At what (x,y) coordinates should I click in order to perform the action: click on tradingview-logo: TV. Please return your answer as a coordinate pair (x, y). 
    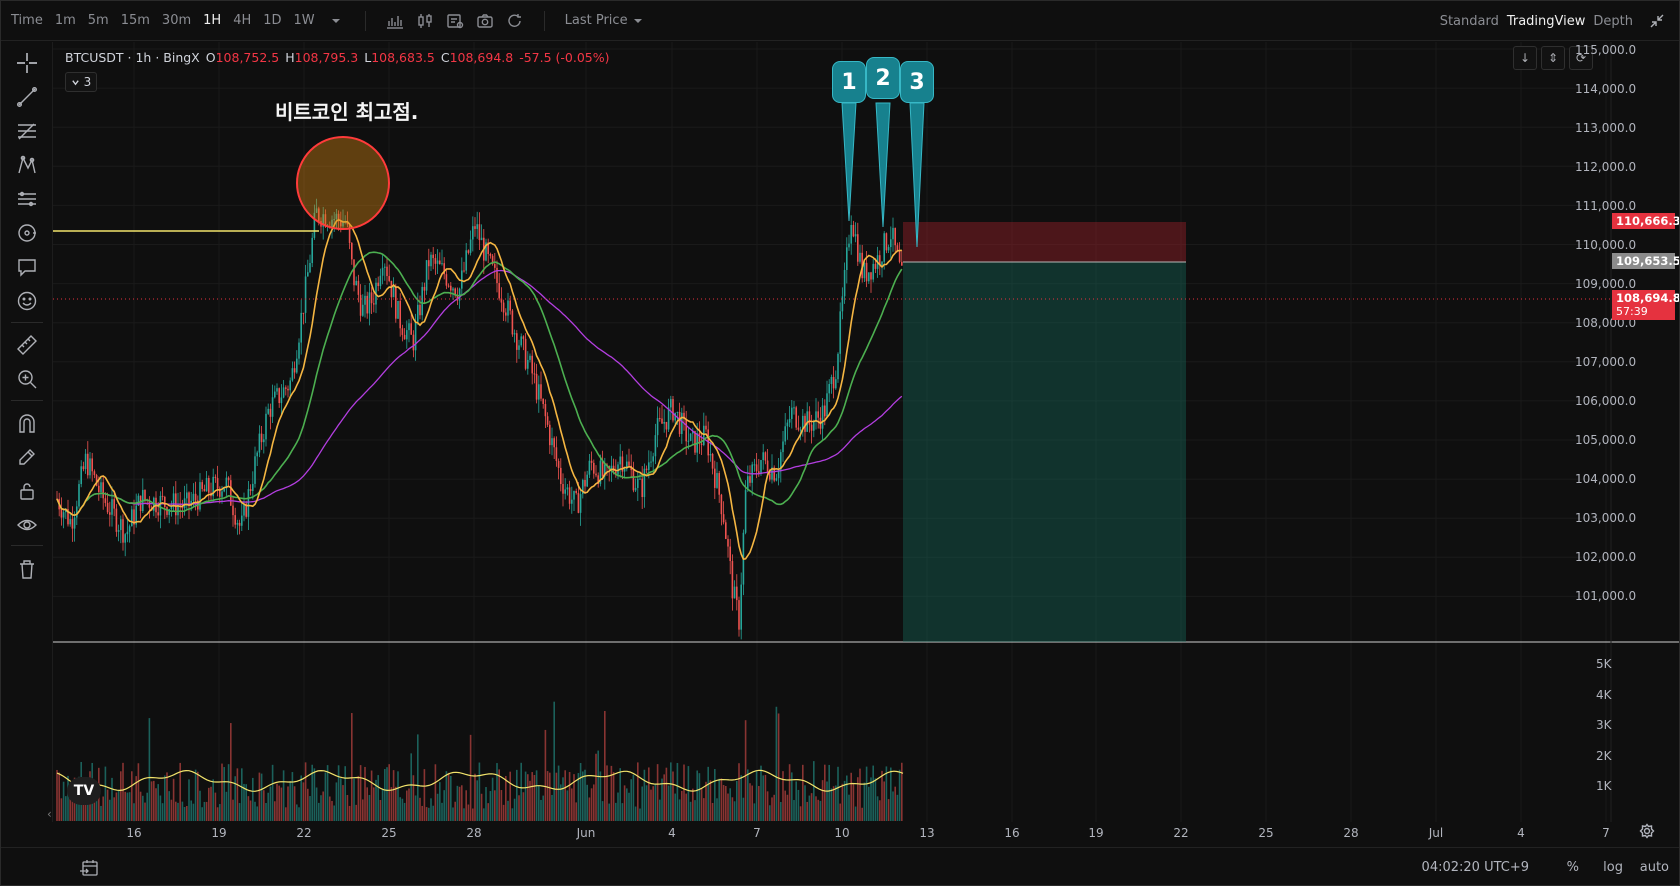
    Looking at the image, I should click on (84, 791).